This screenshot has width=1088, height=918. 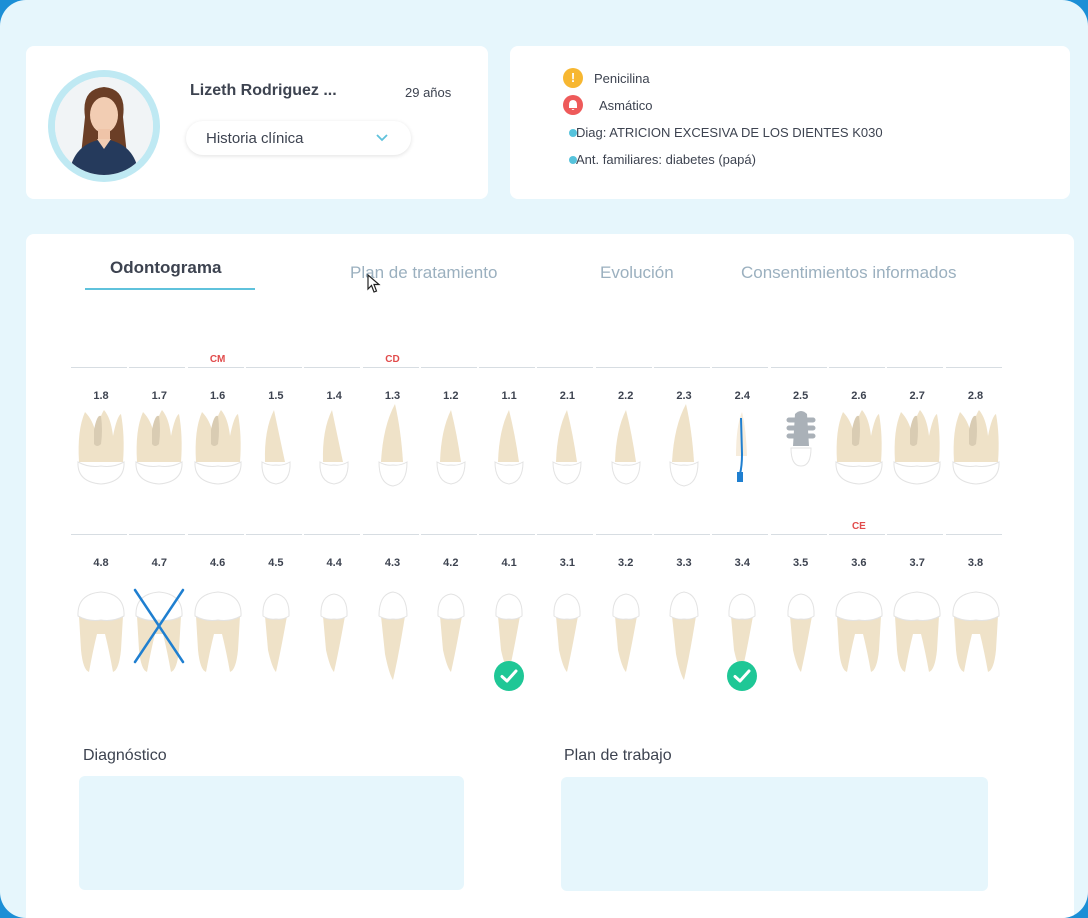 I want to click on tooth-2-7-icon, so click(x=917, y=452).